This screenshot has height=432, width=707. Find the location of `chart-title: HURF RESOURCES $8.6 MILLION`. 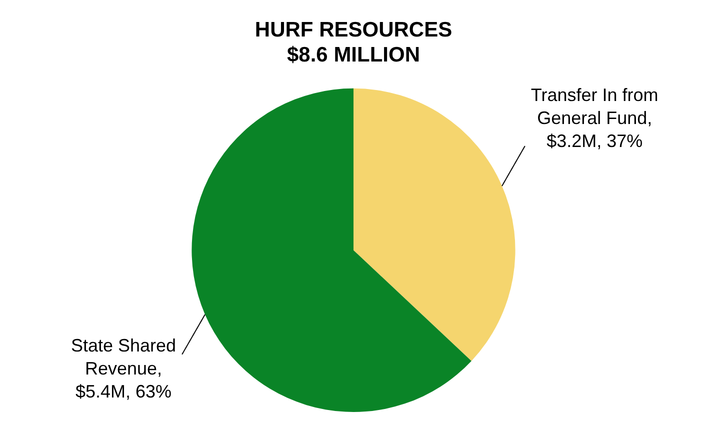

chart-title: HURF RESOURCES $8.6 MILLION is located at coordinates (353, 42).